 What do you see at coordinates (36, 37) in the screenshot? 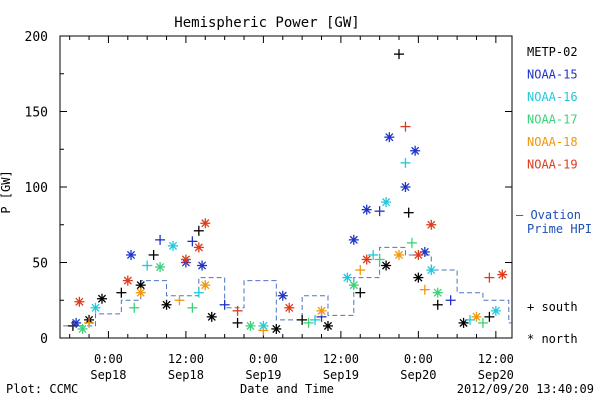
I see `y-tick-label: 200` at bounding box center [36, 37].